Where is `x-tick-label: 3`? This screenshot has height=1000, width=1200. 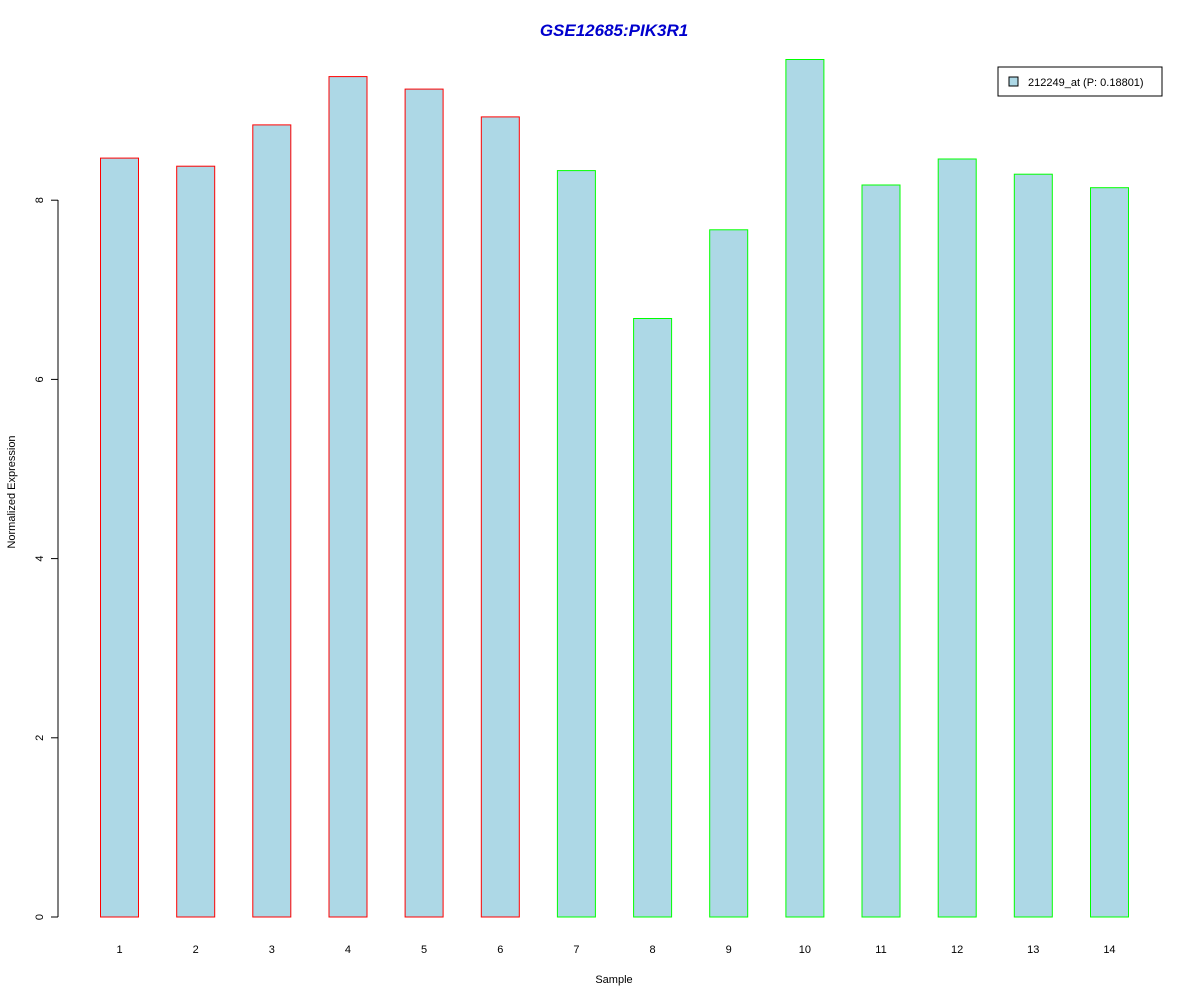 x-tick-label: 3 is located at coordinates (272, 950).